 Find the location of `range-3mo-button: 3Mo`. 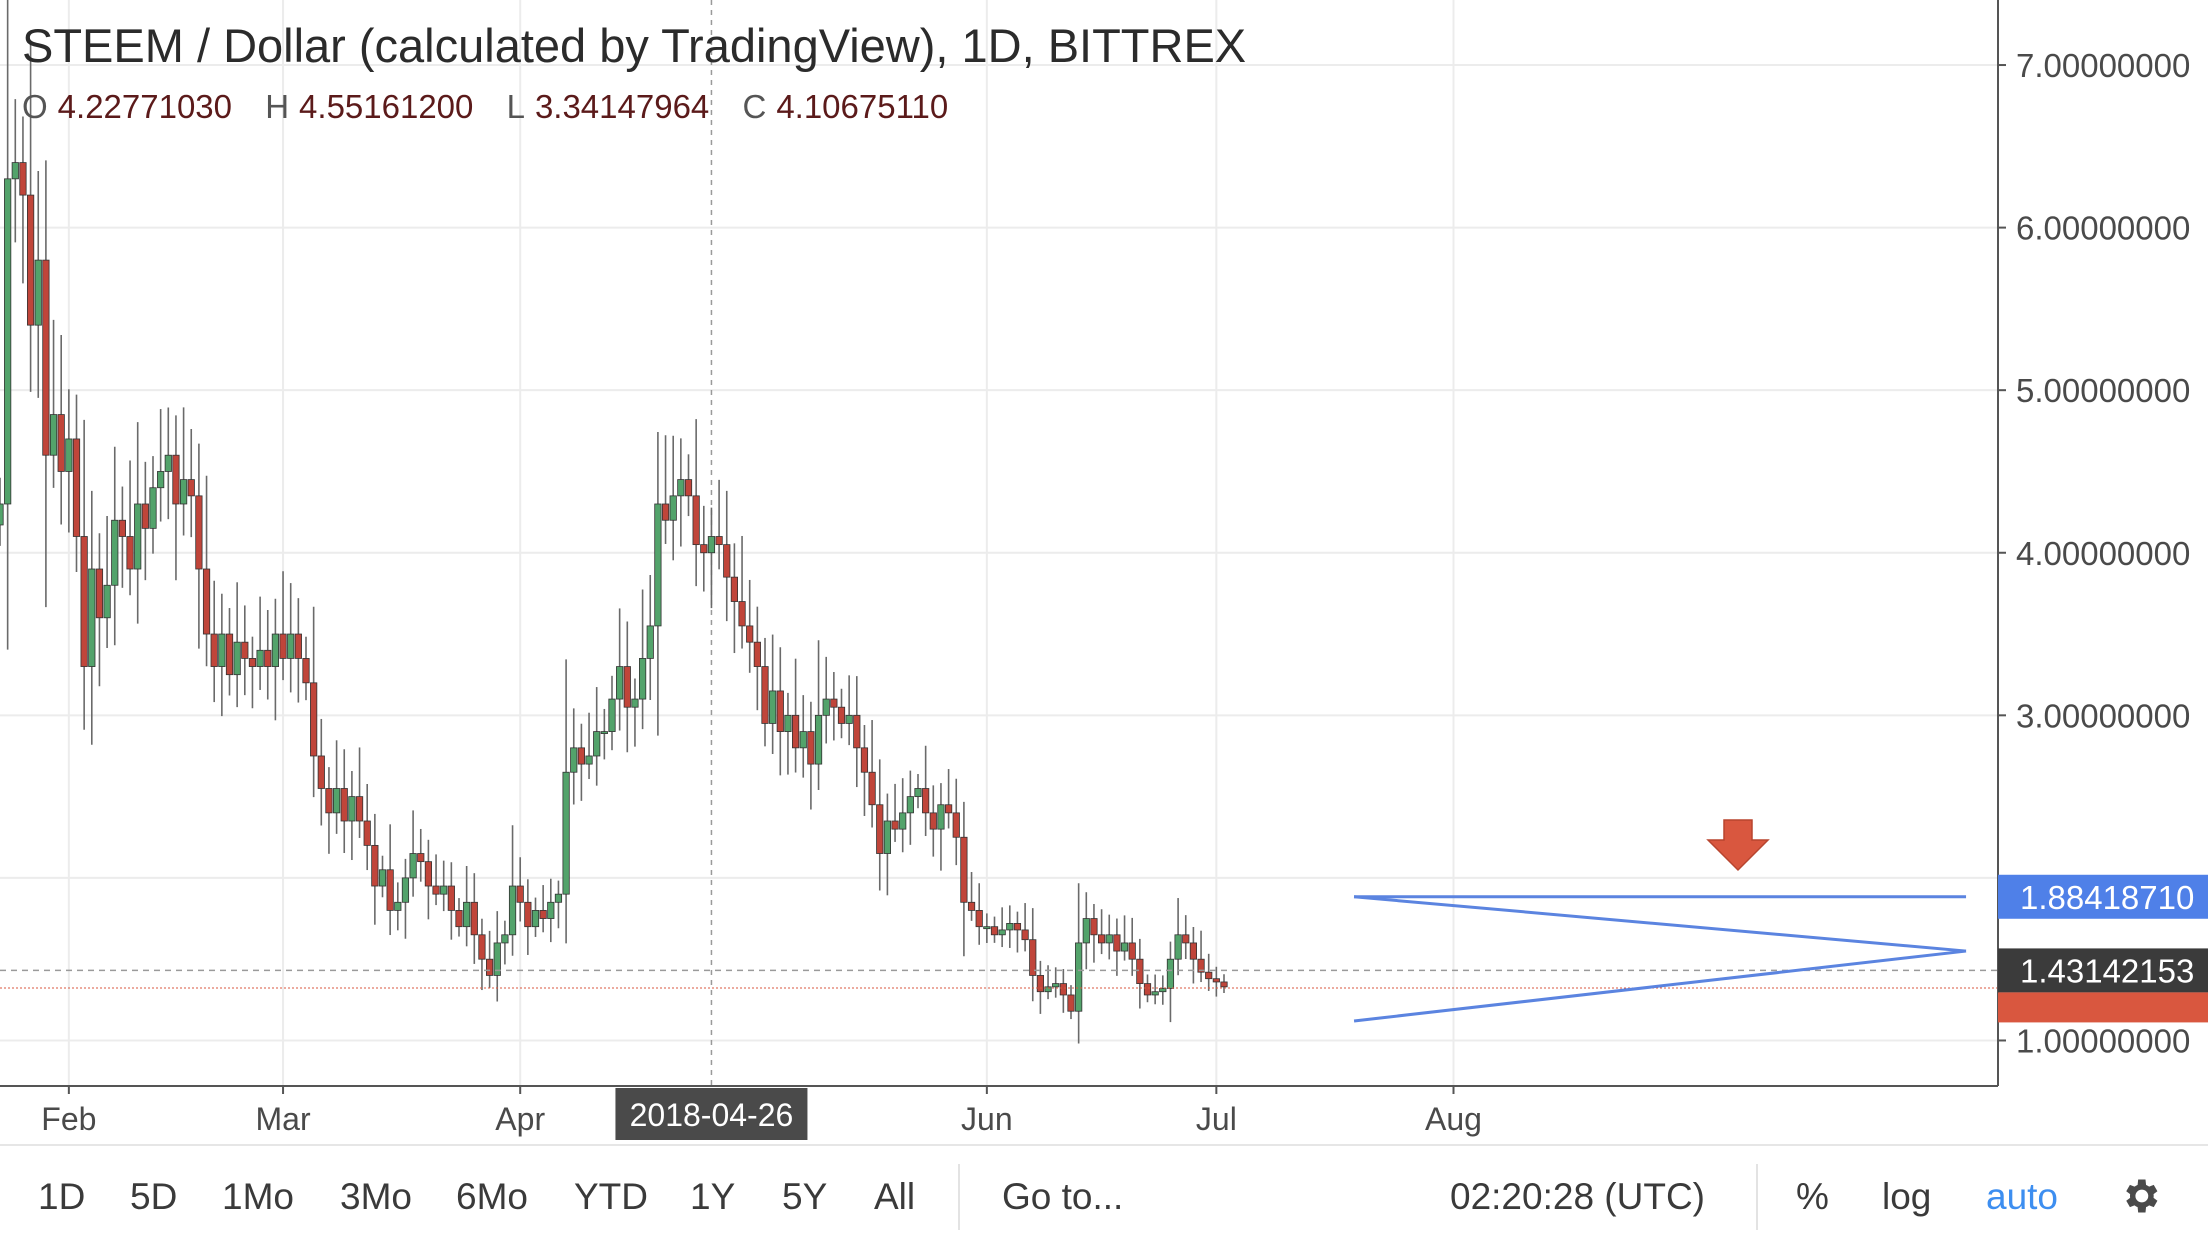

range-3mo-button: 3Mo is located at coordinates (376, 1197).